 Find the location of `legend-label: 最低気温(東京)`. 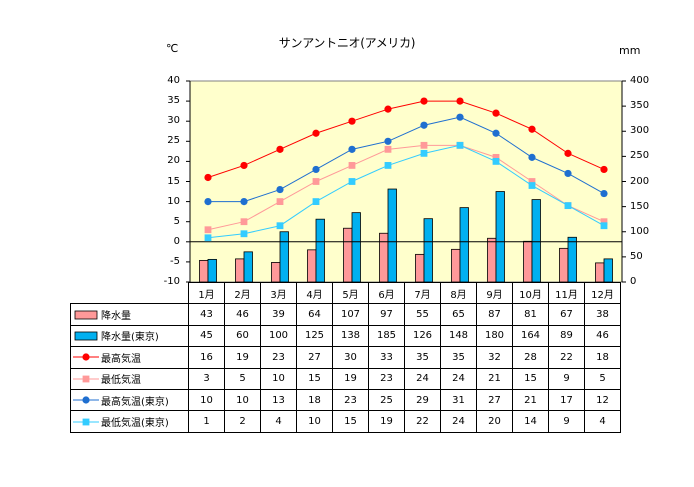

legend-label: 最低気温(東京) is located at coordinates (135, 424).